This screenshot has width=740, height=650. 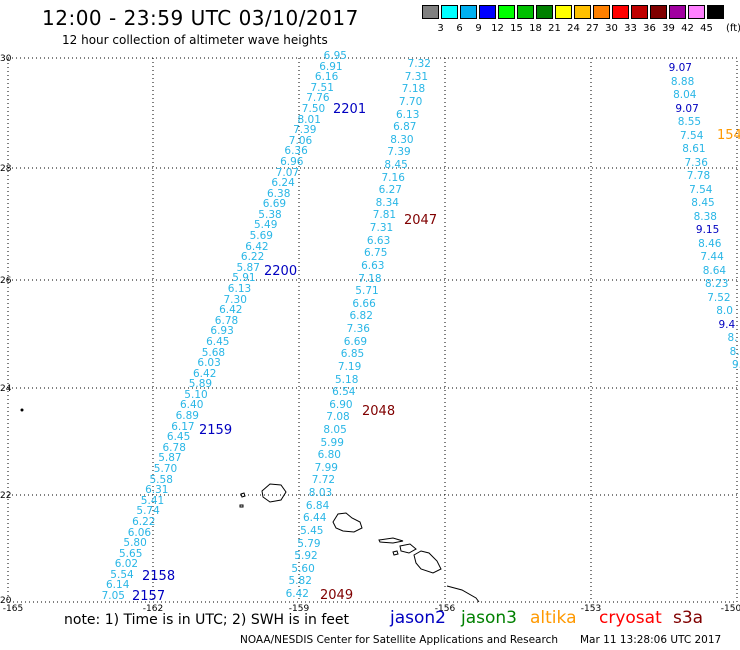 What do you see at coordinates (118, 585) in the screenshot?
I see `wave-height-value: 6.14` at bounding box center [118, 585].